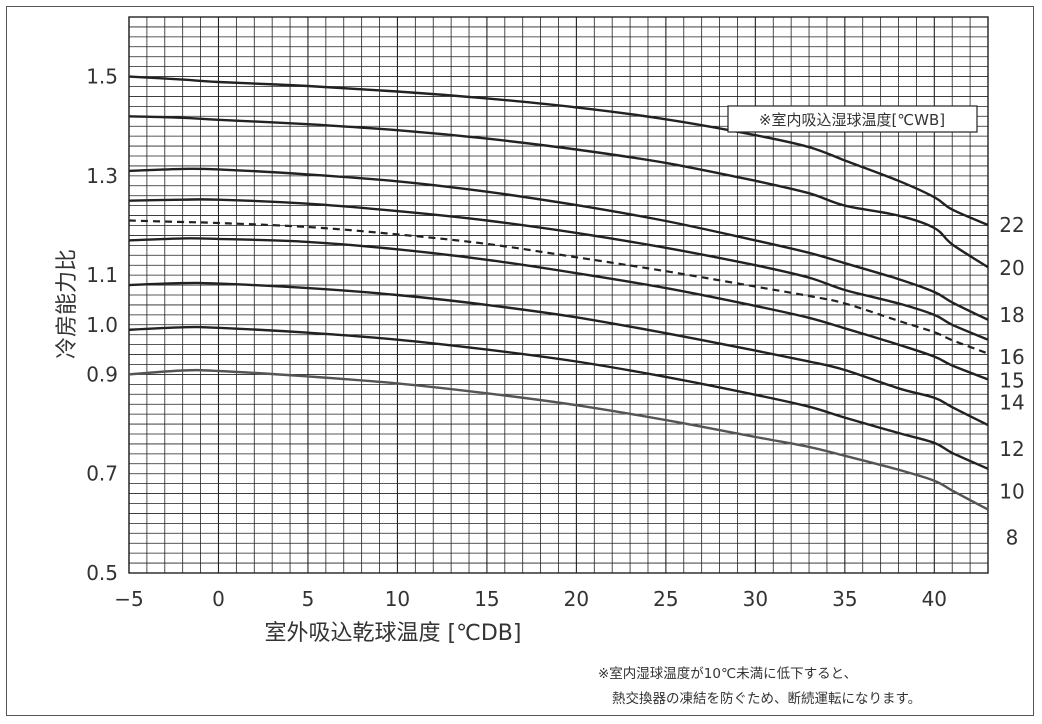 Image resolution: width=1042 pixels, height=724 pixels. I want to click on series-label-20: 20, so click(1011, 268).